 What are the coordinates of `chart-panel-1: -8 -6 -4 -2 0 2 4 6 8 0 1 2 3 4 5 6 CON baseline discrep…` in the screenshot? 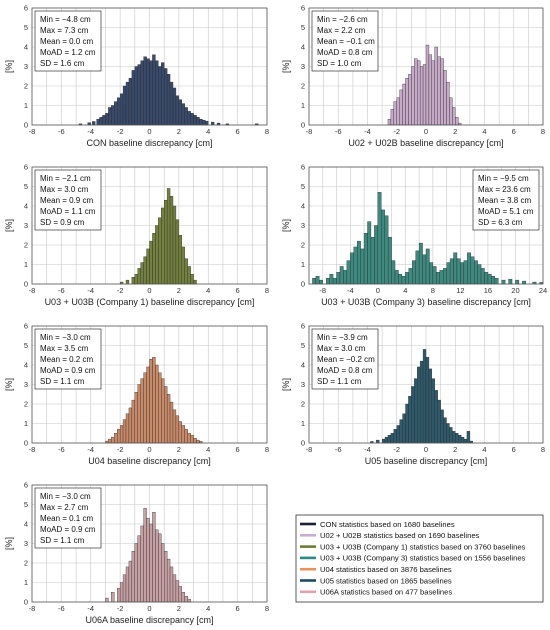 It's located at (136, 76).